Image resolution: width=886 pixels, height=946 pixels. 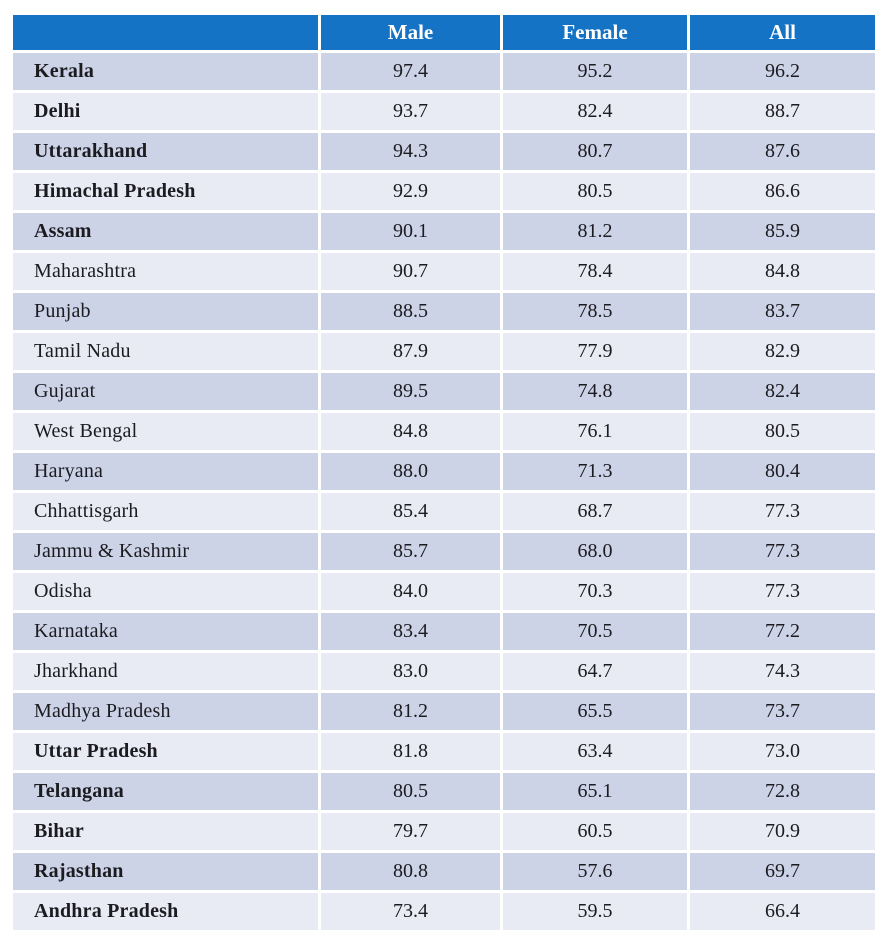 I want to click on all-value: 82.9, so click(x=782, y=351).